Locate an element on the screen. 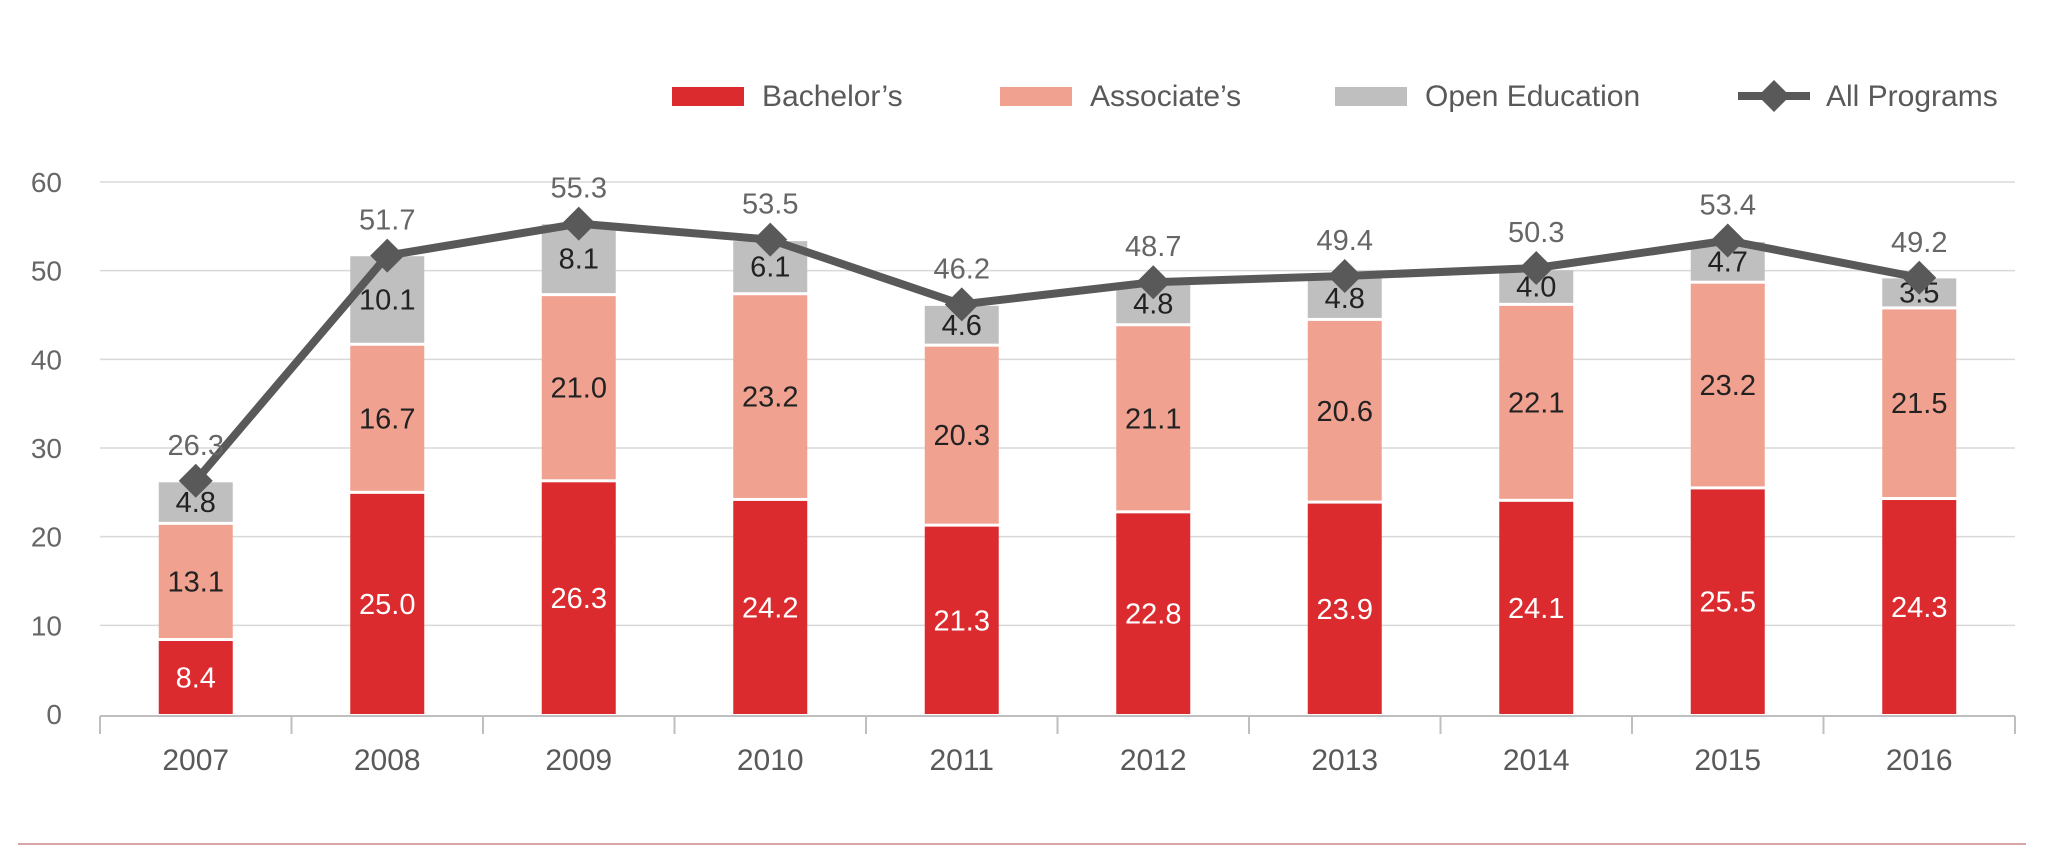 Image resolution: width=2046 pixels, height=862 pixels. y-tick-label: 20 is located at coordinates (46, 537).